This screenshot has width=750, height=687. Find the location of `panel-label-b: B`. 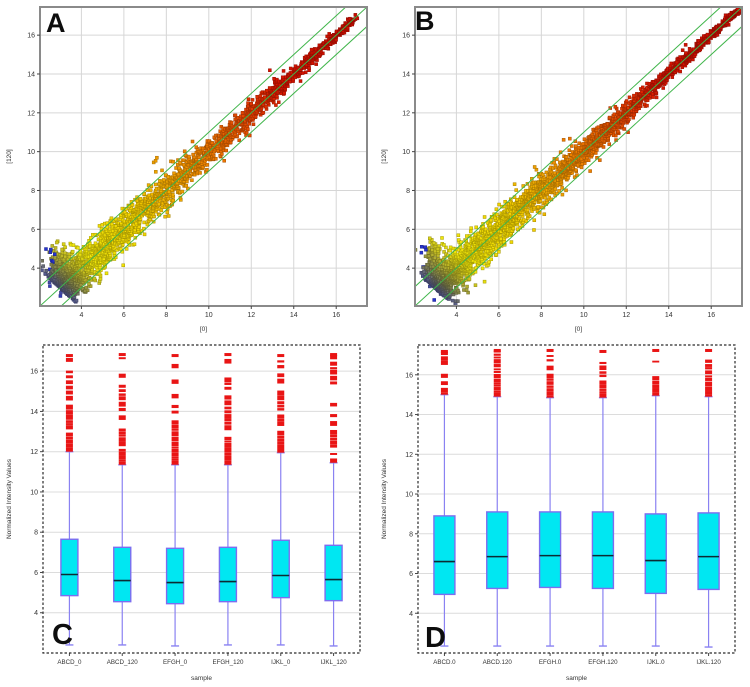

panel-label-b: B is located at coordinates (425, 21).